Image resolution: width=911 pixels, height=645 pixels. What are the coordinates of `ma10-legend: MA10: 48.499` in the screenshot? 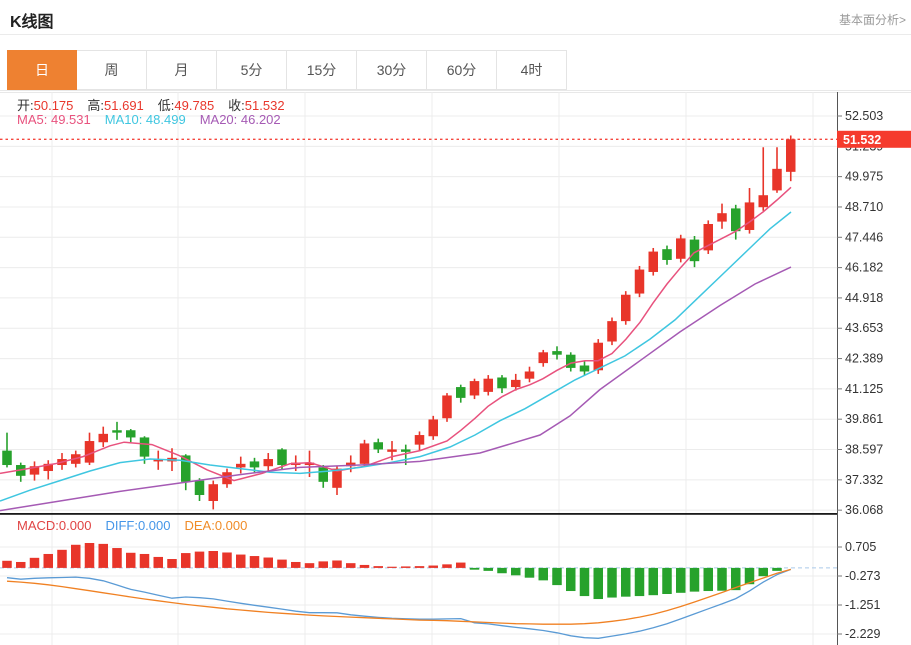 It's located at (145, 119).